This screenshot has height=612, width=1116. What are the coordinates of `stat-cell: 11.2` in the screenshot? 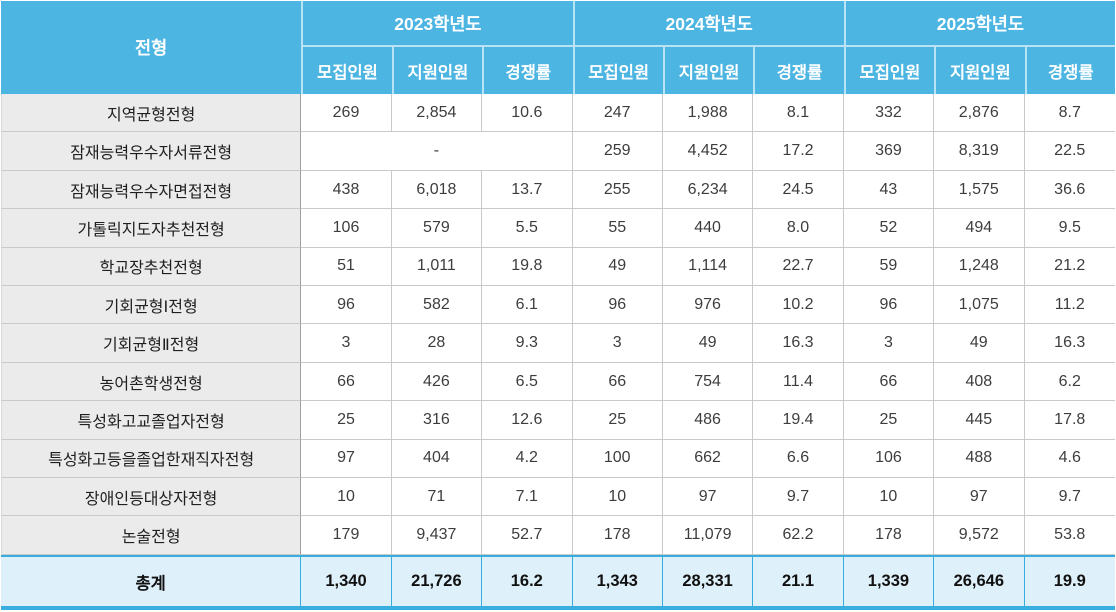 It's located at (1069, 305).